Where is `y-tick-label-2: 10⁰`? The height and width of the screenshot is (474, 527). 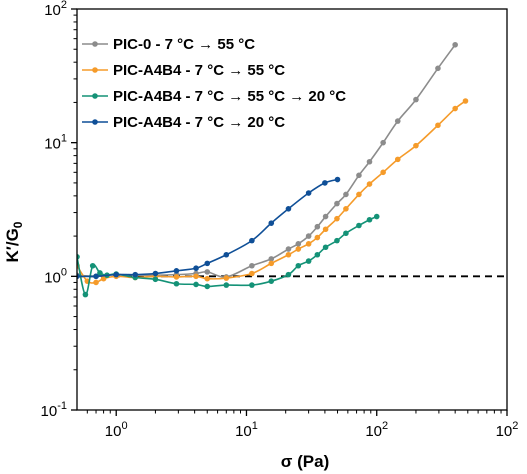 y-tick-label-2: 10⁰ is located at coordinates (55, 276).